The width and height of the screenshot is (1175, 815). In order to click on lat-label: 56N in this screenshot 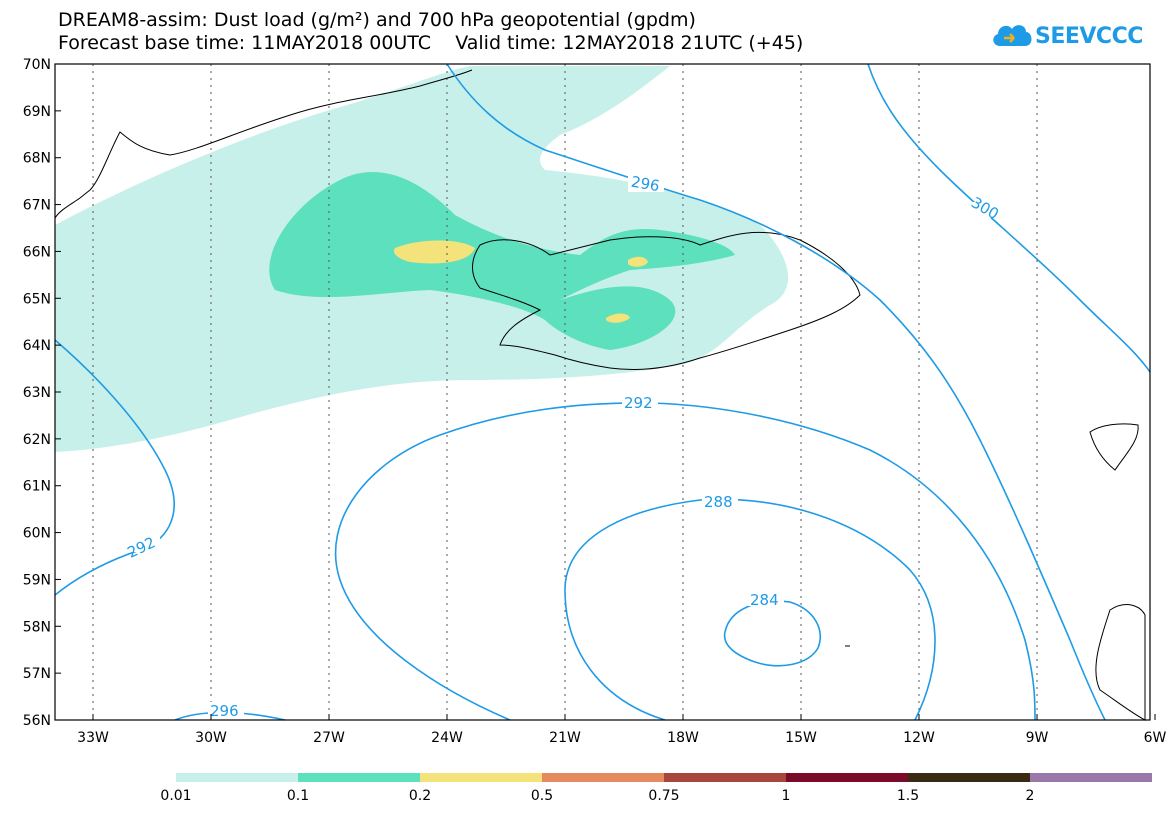, I will do `click(37, 721)`.